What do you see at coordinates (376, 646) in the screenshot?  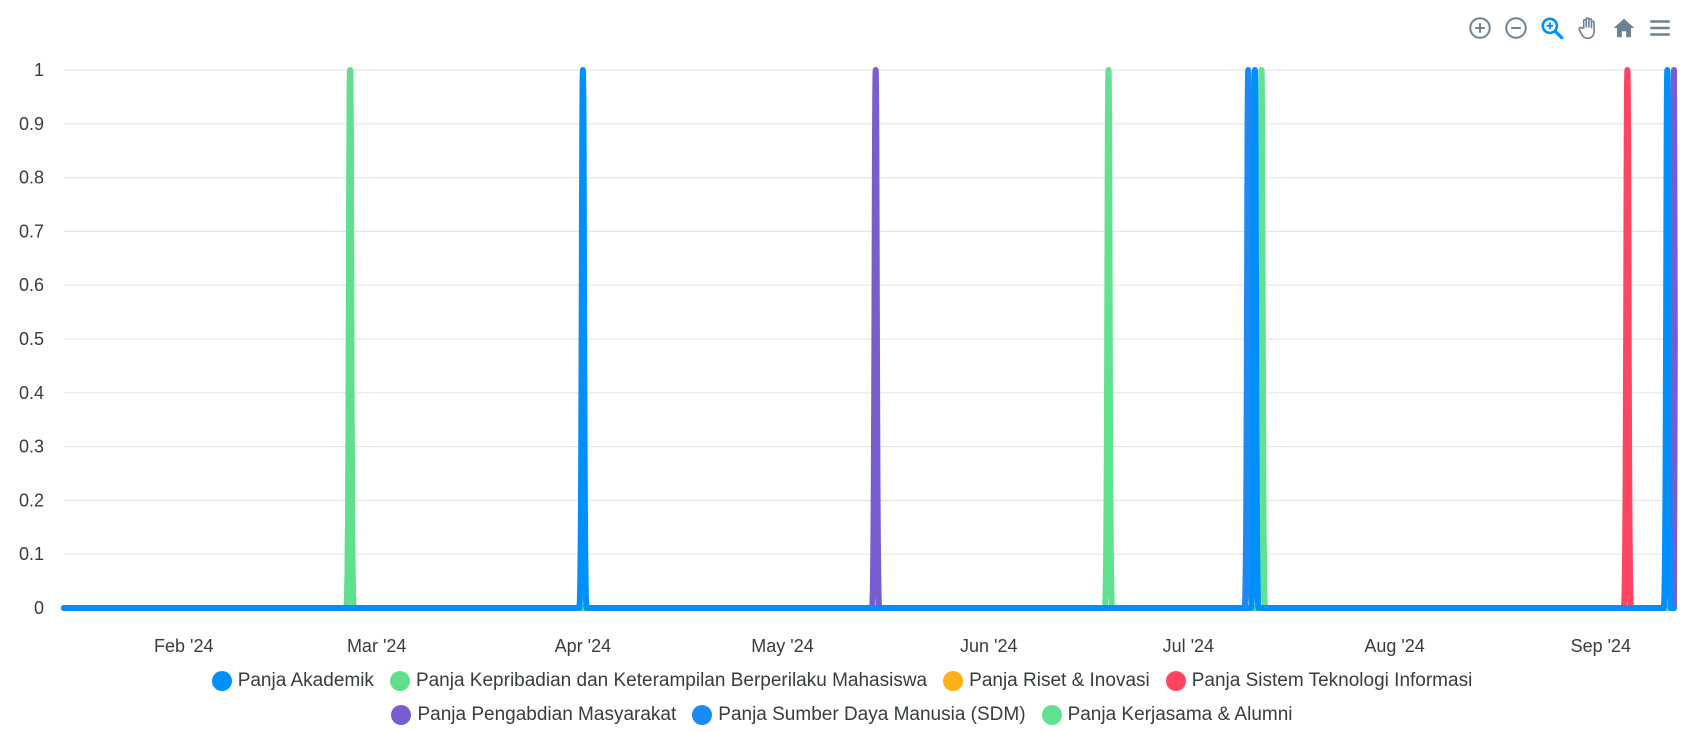 I see `x-tick-label: Mar '24` at bounding box center [376, 646].